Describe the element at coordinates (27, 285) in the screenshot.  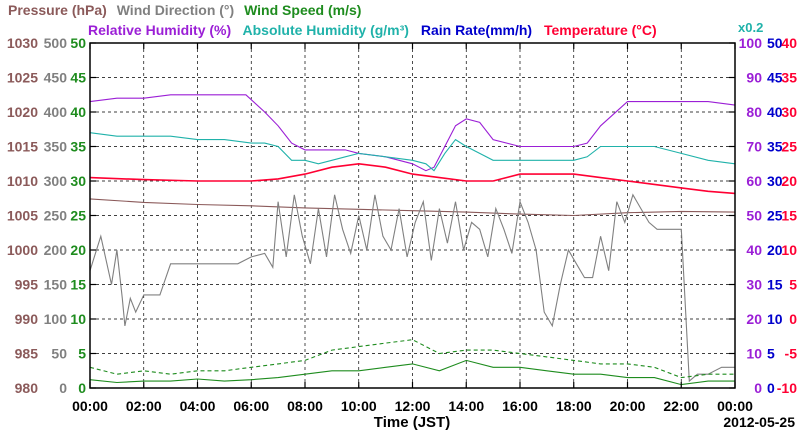
I see `y-tick-label-pressure: 995` at that location.